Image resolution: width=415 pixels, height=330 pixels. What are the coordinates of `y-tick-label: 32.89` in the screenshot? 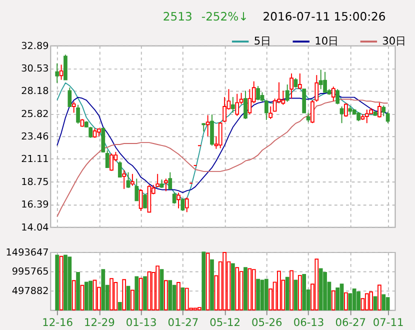 It's located at (35, 46).